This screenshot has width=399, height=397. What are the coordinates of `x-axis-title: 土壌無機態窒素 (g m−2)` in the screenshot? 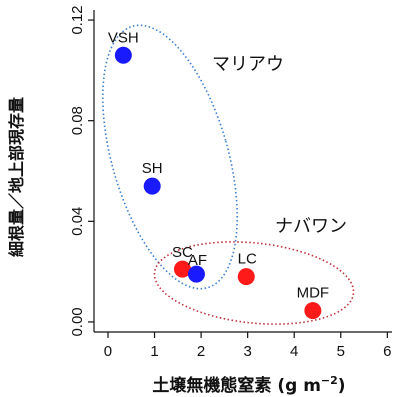 It's located at (248, 385).